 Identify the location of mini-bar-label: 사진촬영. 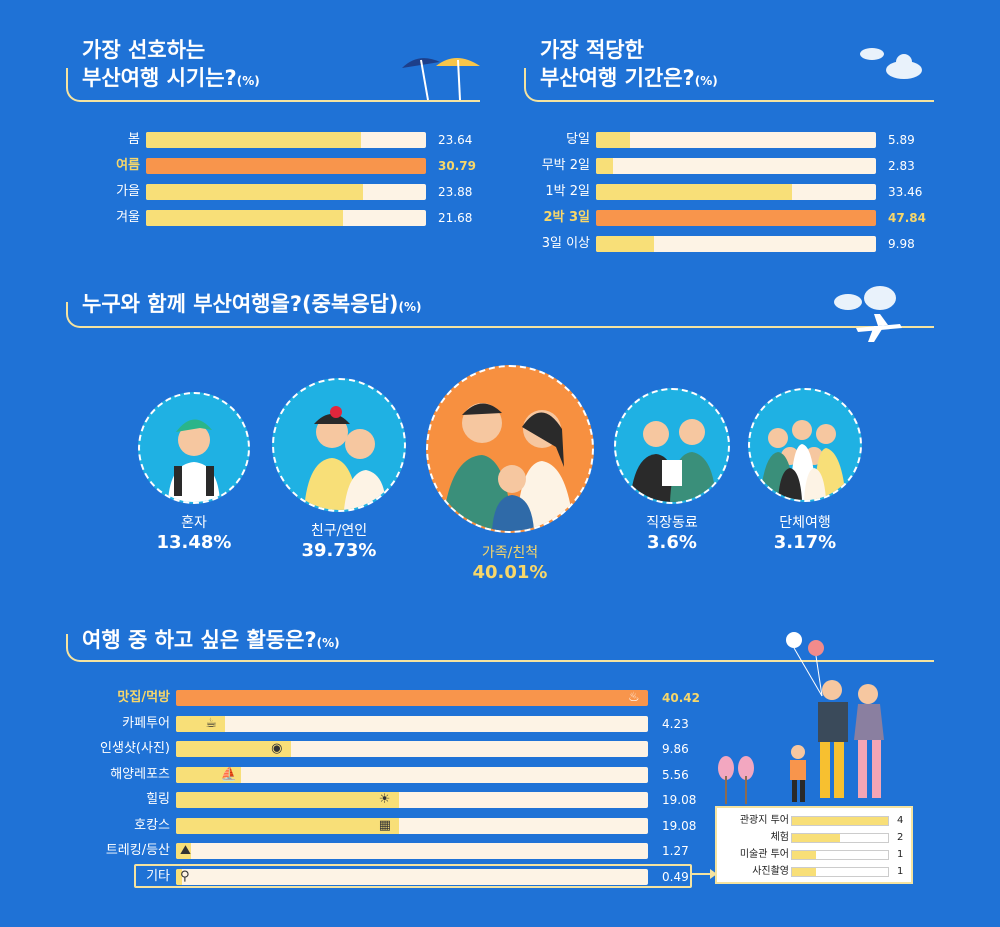
(770, 871).